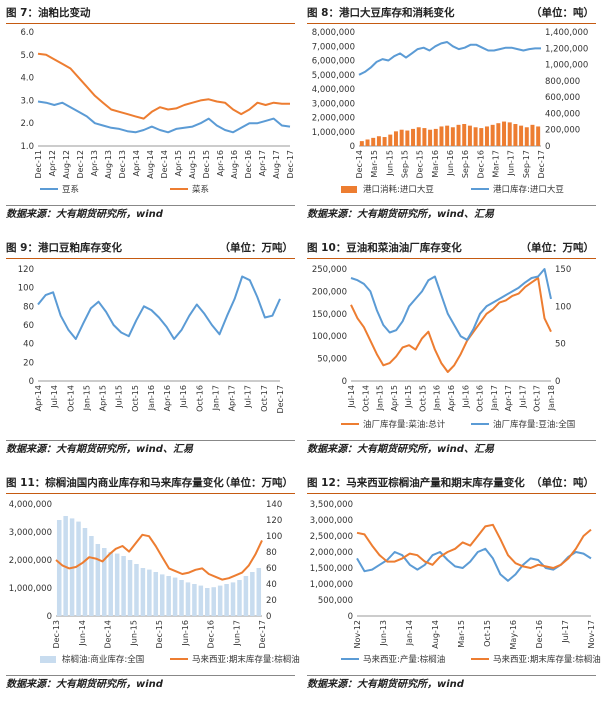  Describe the element at coordinates (52, 163) in the screenshot. I see `x-tick-label: Apr-12` at that location.